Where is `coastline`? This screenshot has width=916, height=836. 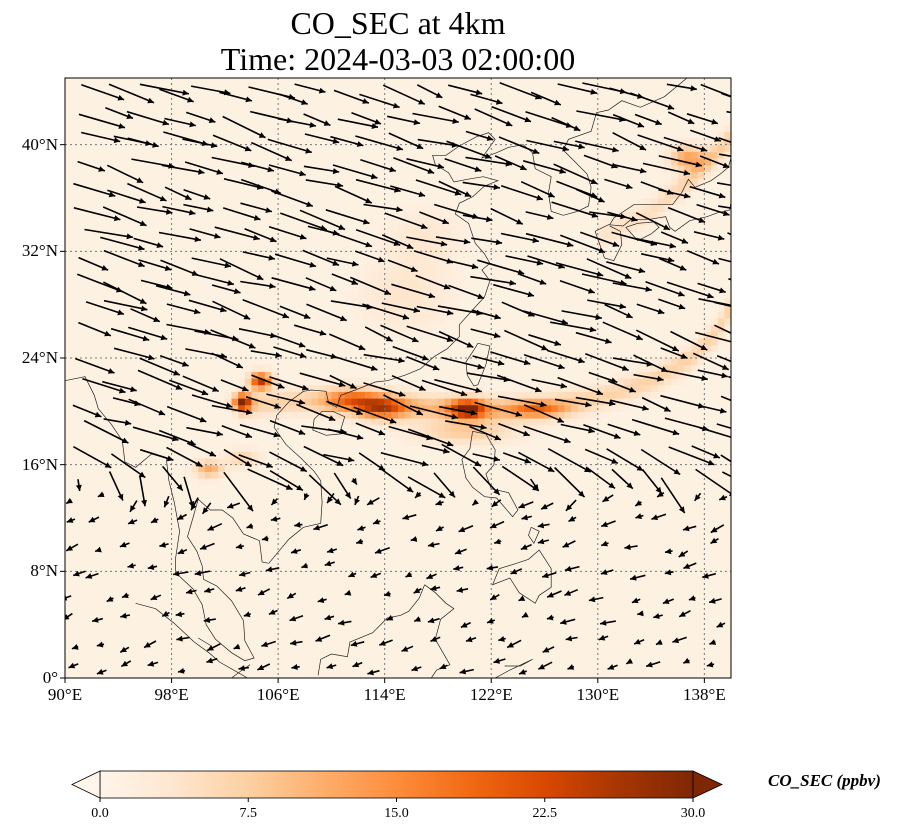
coastline is located at coordinates (670, 191).